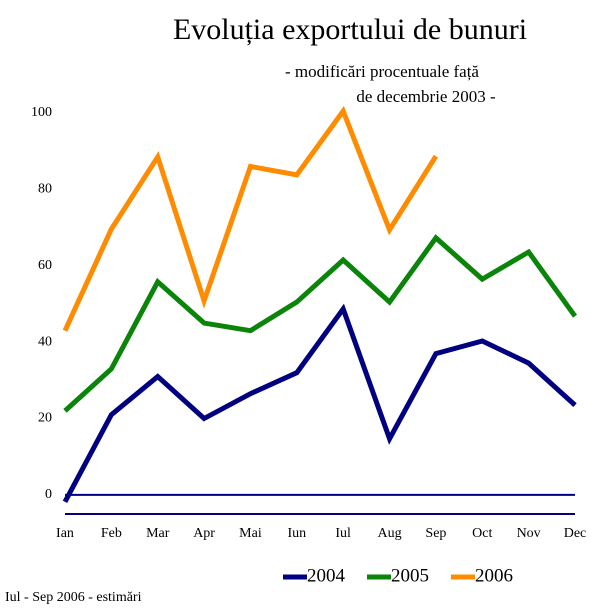  What do you see at coordinates (45, 265) in the screenshot?
I see `y-tick-label: 60` at bounding box center [45, 265].